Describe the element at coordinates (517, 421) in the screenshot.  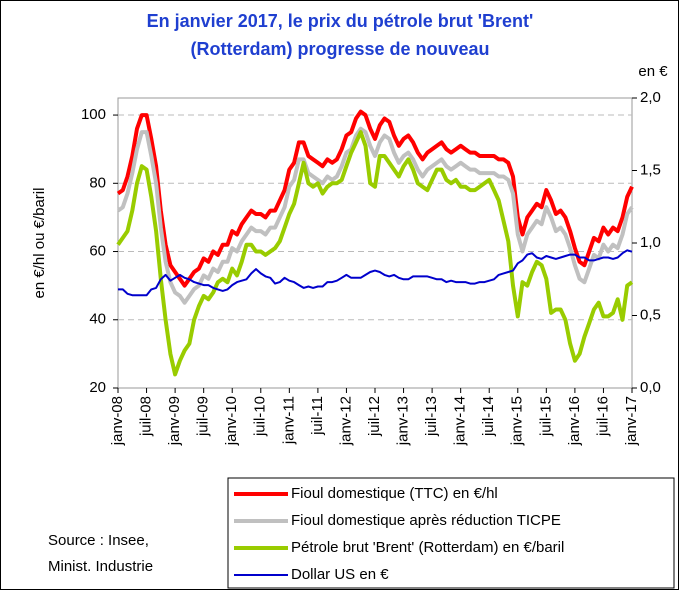
I see `x-tick-label: janv-15` at that location.